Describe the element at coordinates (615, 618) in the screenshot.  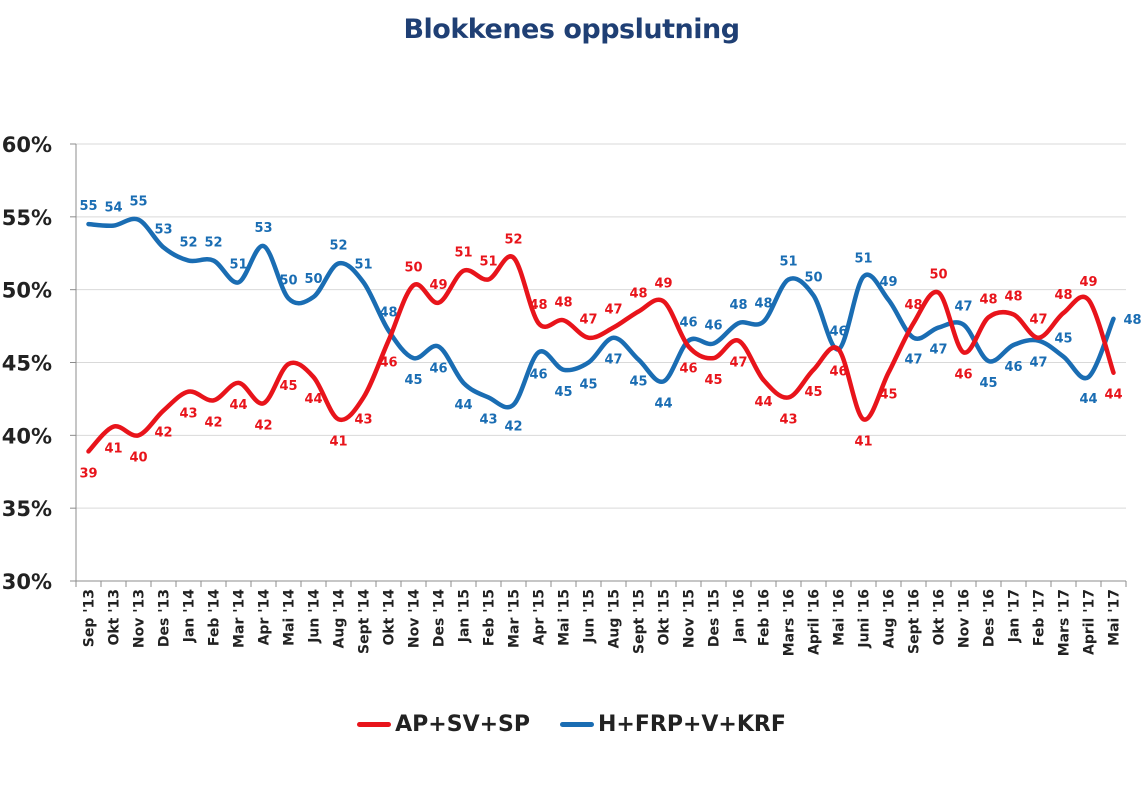
I see `x-tick-label: Aug '15` at that location.